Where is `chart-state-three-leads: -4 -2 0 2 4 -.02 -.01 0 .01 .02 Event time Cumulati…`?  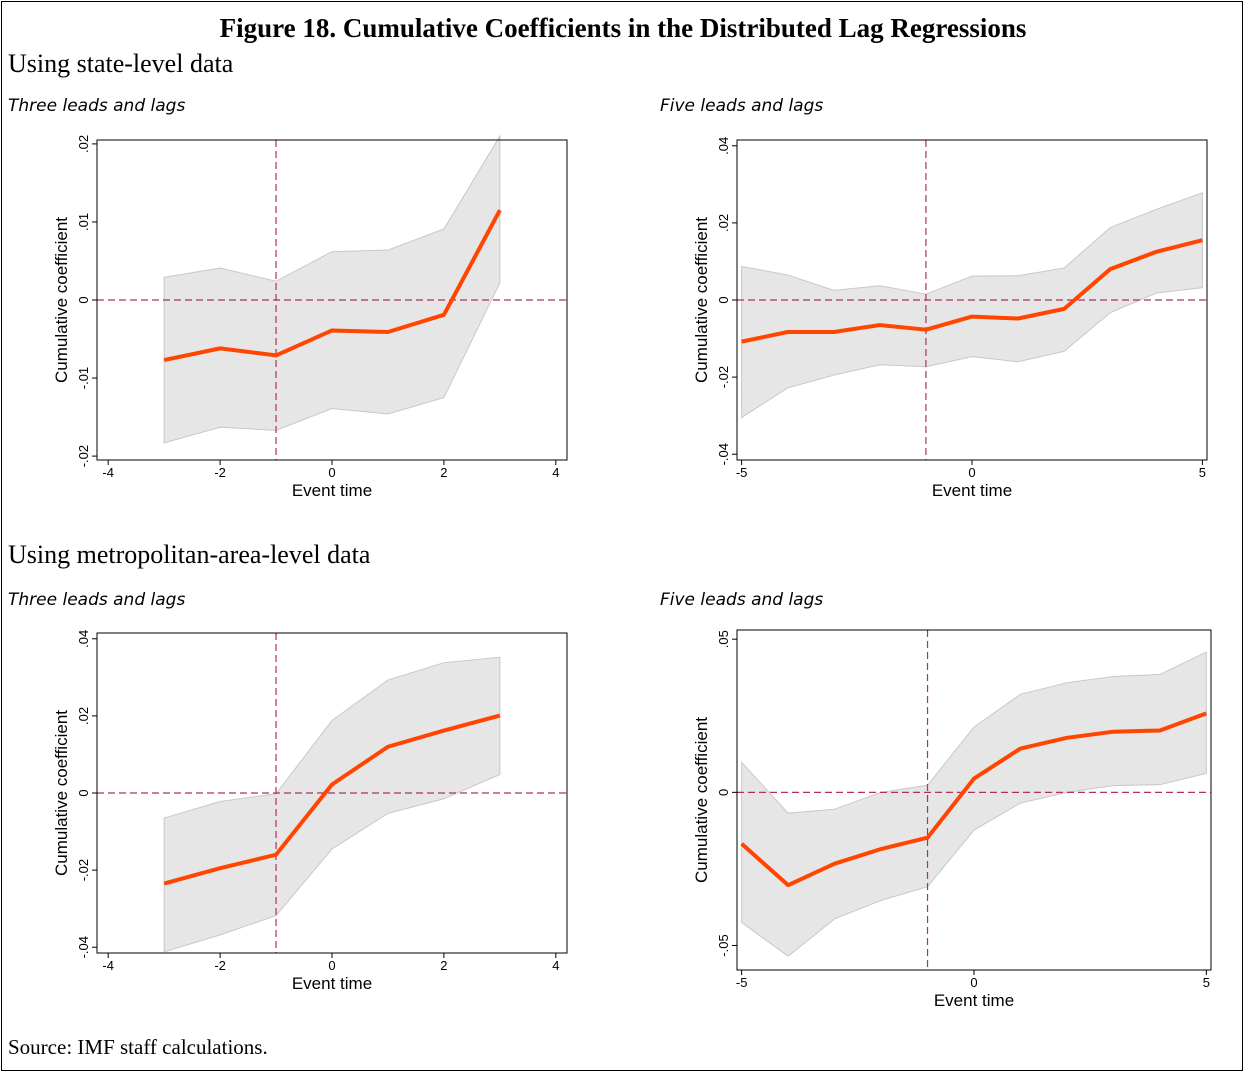 chart-state-three-leads: -4 -2 0 2 4 -.02 -.01 0 .01 .02 Event time Cumulati… is located at coordinates (310, 317).